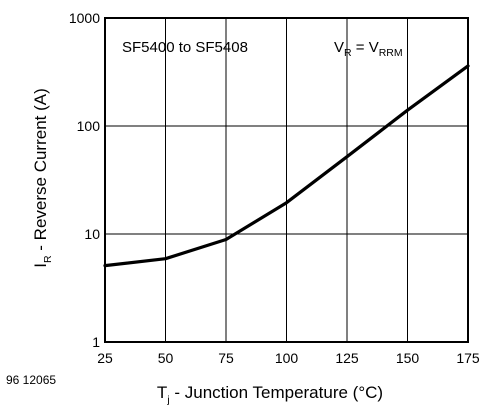 The image size is (482, 407). I want to click on condition-annotation: VR = VRRM, so click(368, 49).